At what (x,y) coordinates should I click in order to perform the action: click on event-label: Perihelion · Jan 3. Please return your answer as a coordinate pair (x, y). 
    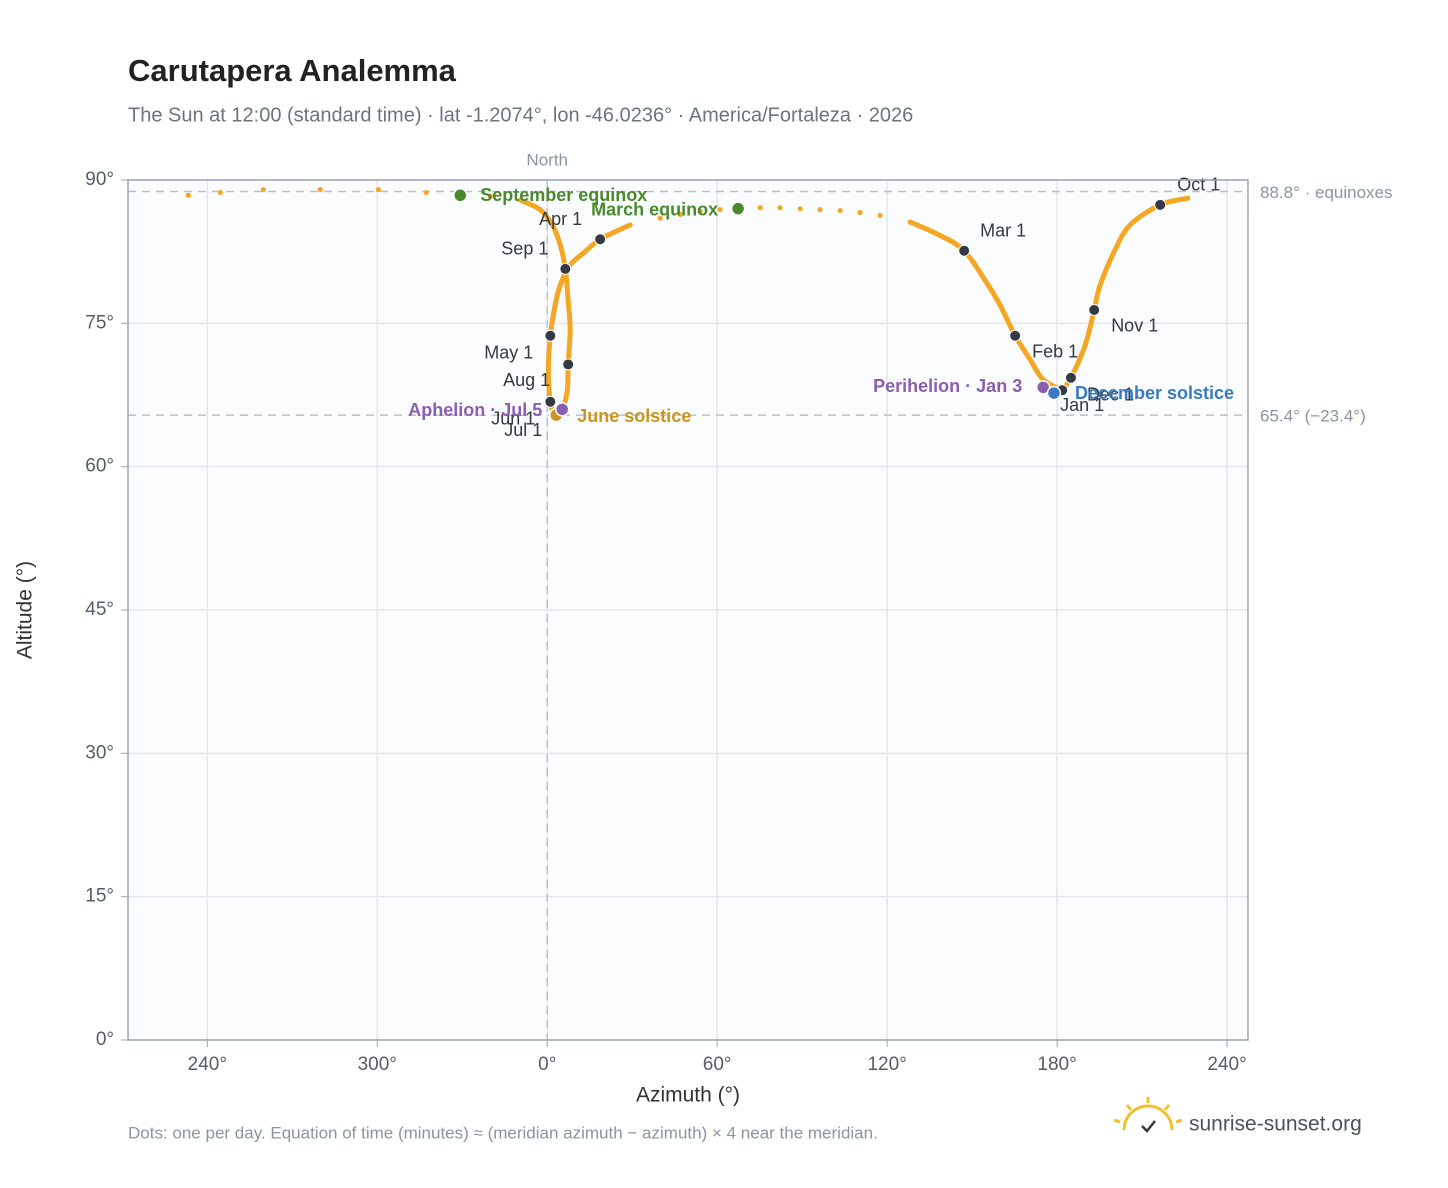
    Looking at the image, I should click on (947, 386).